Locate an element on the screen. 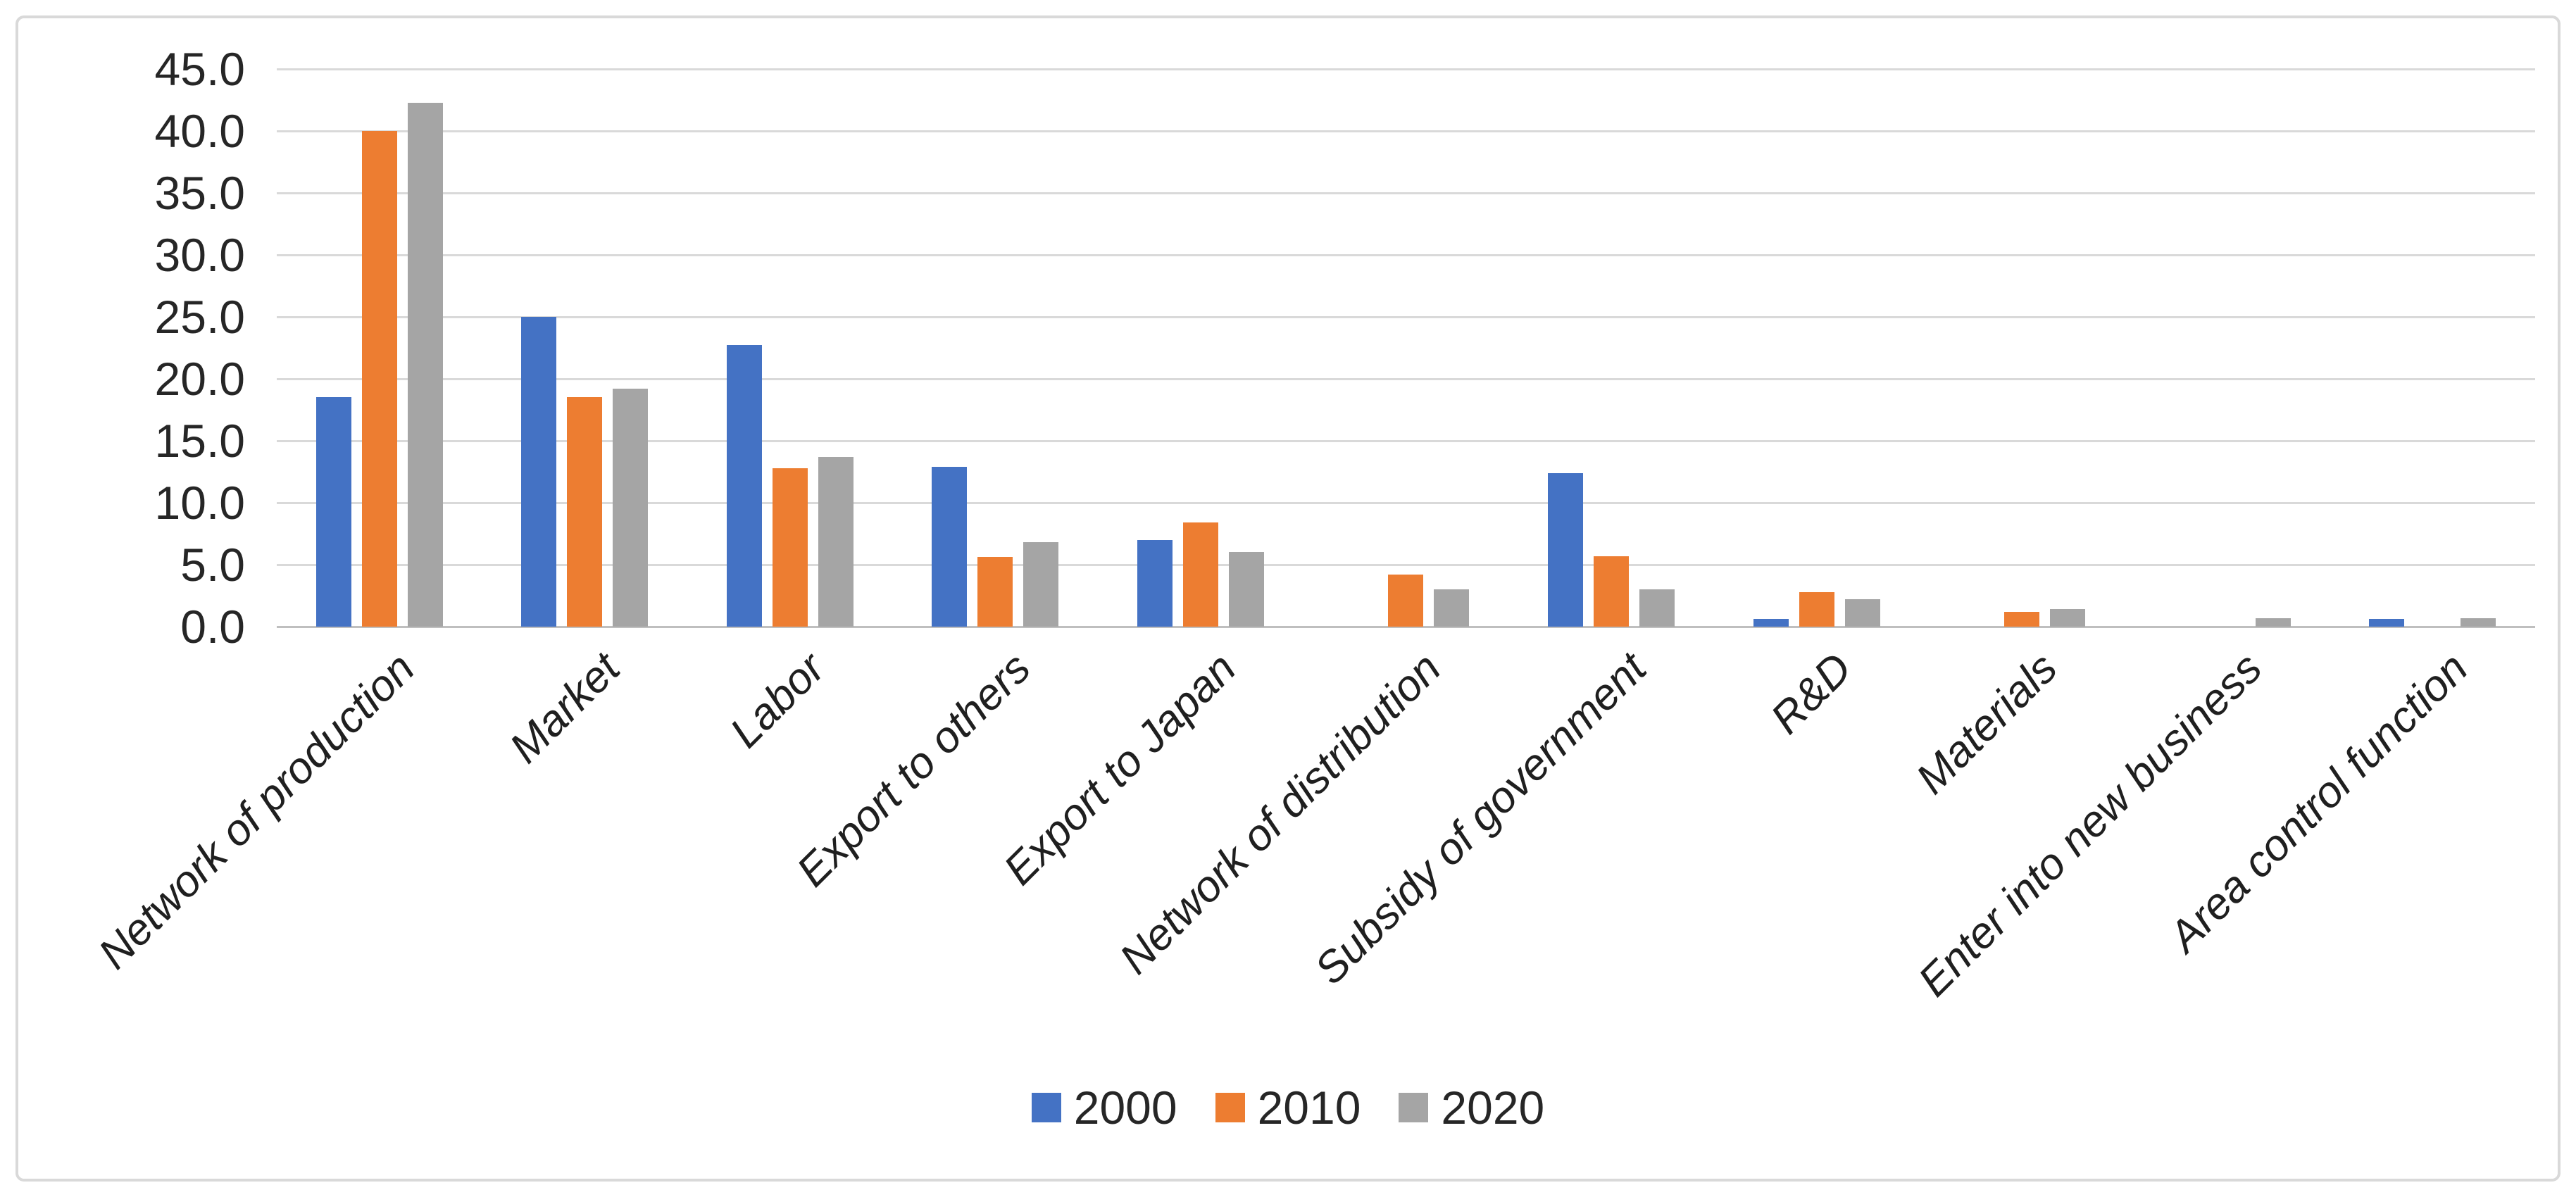  y-tick-label: 5.0 is located at coordinates (212, 565).